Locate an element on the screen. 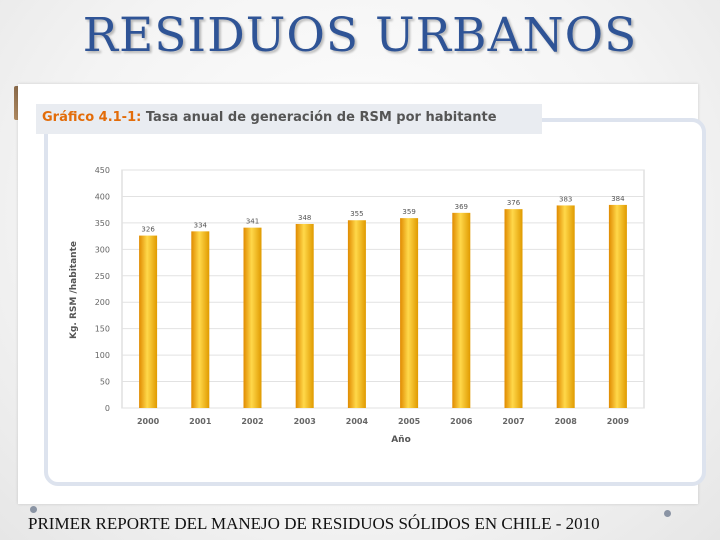 The width and height of the screenshot is (720, 540). decor-dot-right is located at coordinates (667, 513).